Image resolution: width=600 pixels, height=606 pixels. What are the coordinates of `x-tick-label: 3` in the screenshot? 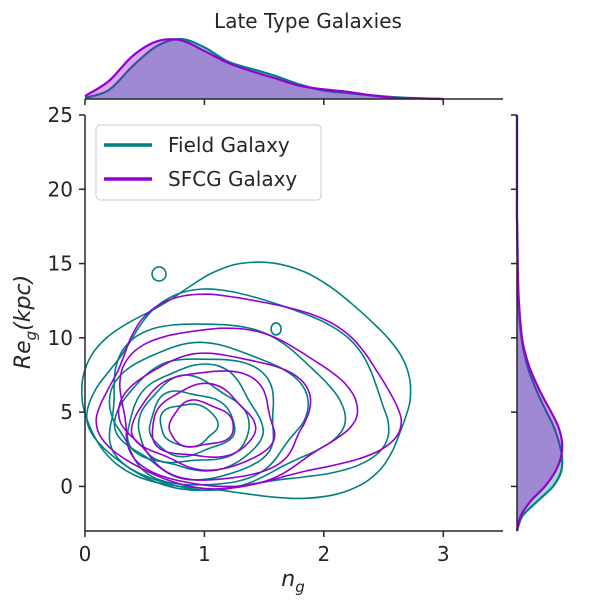 It's located at (443, 554).